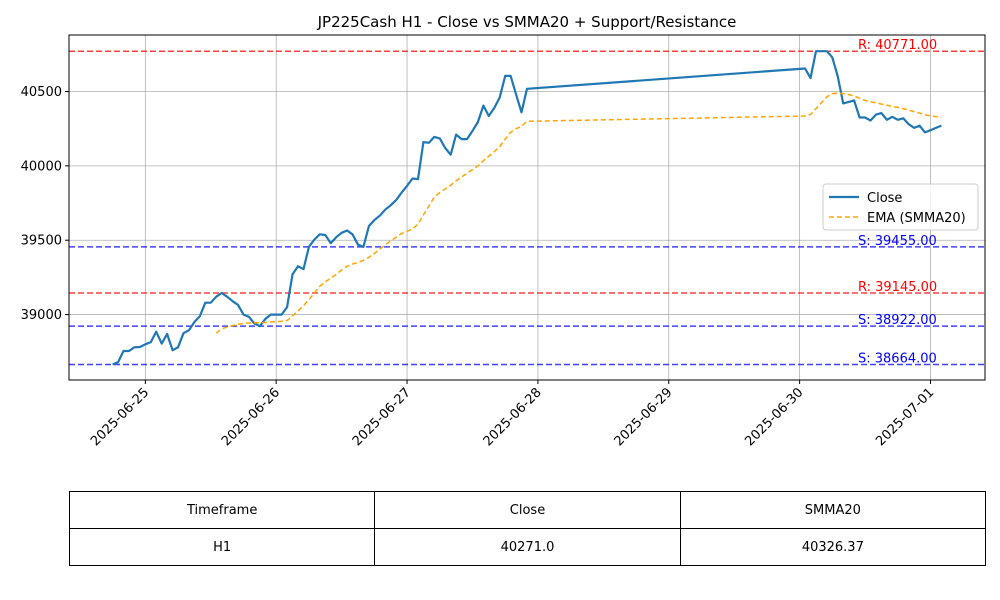 The height and width of the screenshot is (600, 1000). I want to click on x-tick-label: 2025-06-26, so click(251, 417).